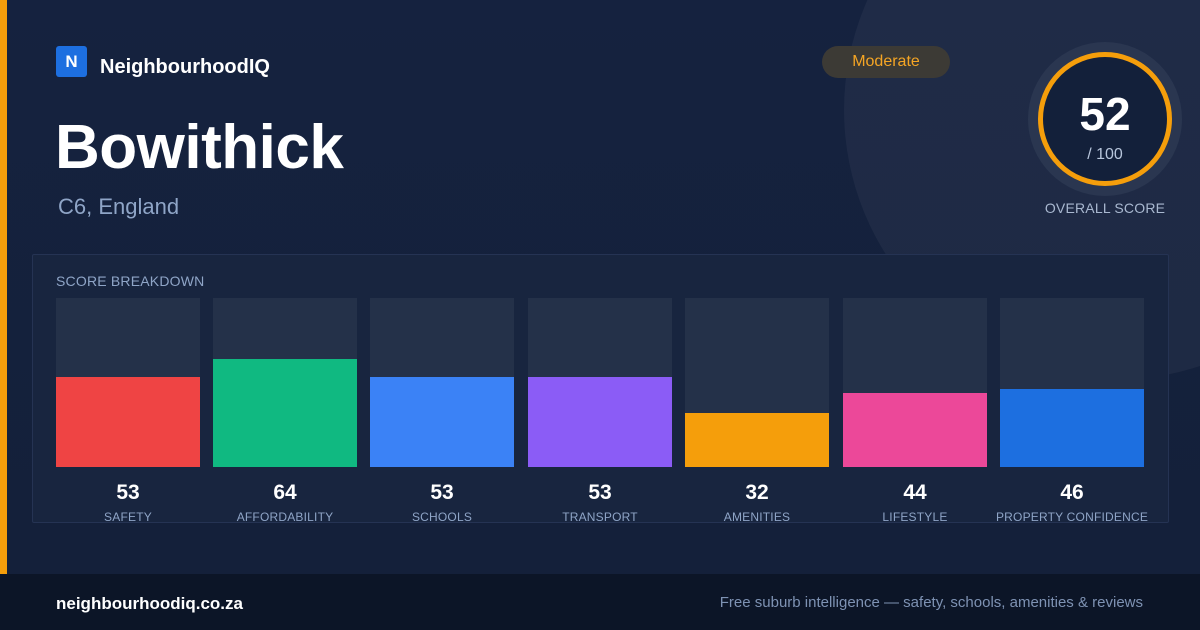 The image size is (1200, 630). Describe the element at coordinates (442, 422) in the screenshot. I see `bar-fill-schools` at that location.